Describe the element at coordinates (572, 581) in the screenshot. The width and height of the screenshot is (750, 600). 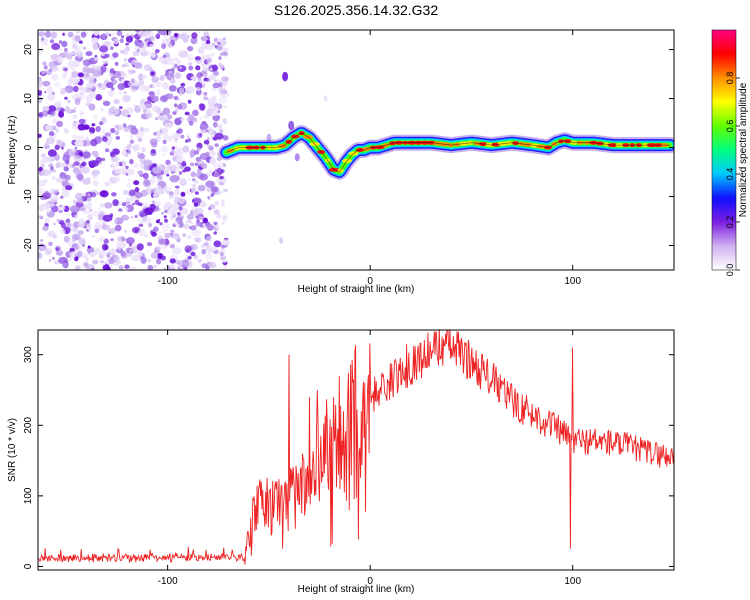
I see `x-tick-label: 100` at that location.